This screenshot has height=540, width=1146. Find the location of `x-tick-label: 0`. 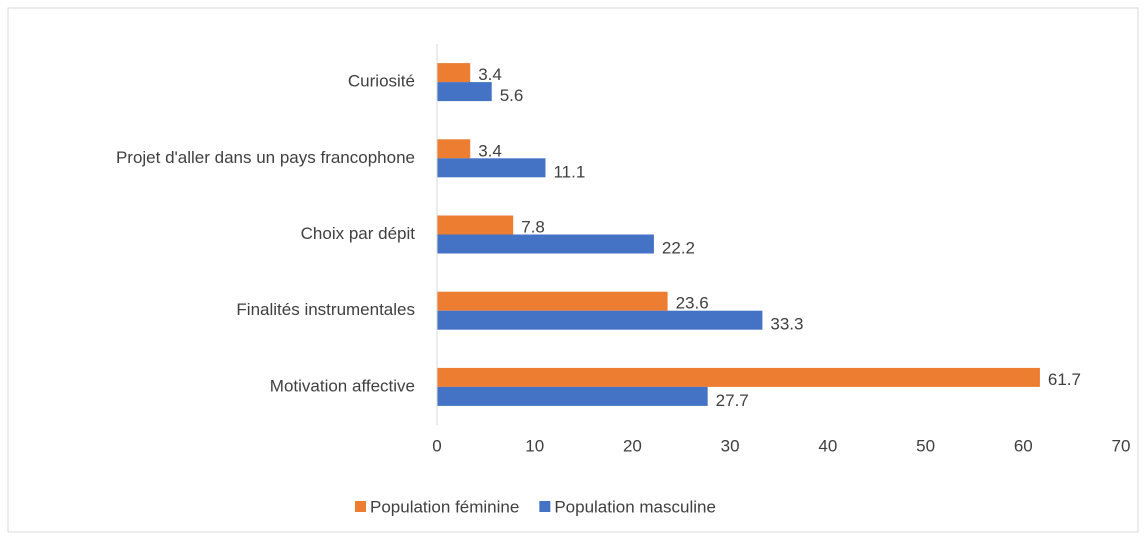

x-tick-label: 0 is located at coordinates (436, 445).